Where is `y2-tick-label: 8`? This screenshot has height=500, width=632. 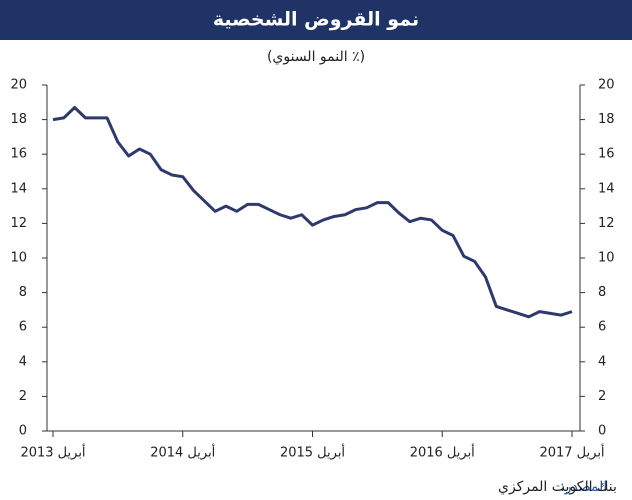
y2-tick-label: 8 is located at coordinates (602, 292).